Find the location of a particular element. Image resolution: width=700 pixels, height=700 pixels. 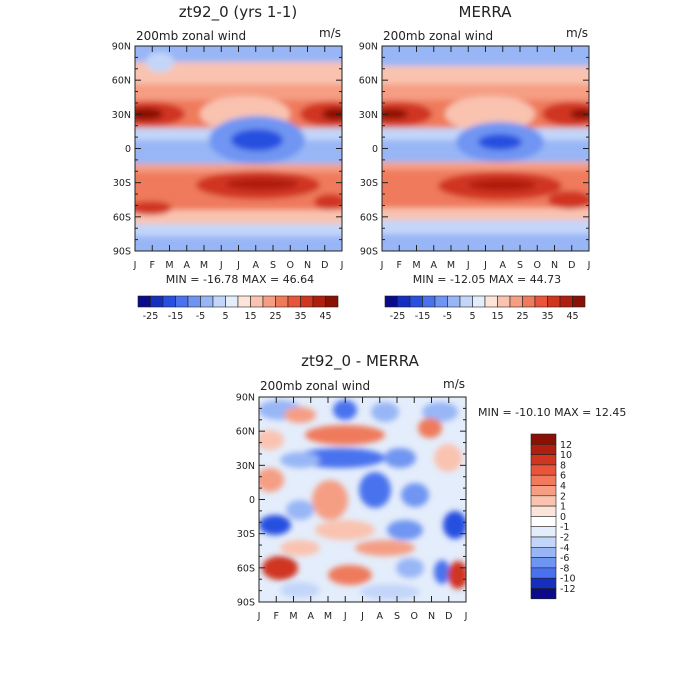

band-70s is located at coordinates (485, 227).